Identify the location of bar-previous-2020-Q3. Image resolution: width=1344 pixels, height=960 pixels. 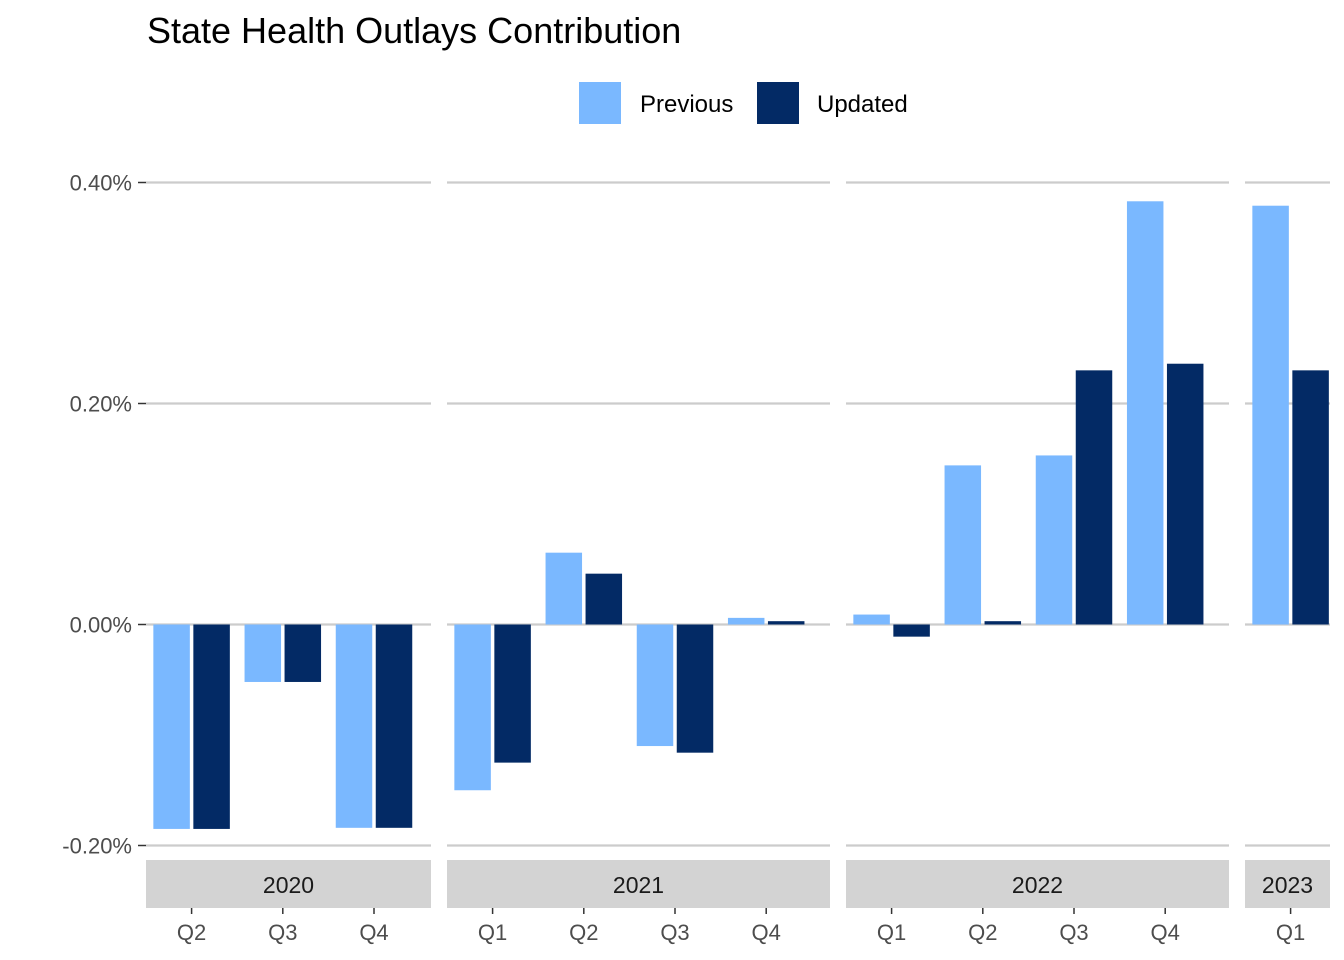
(263, 653).